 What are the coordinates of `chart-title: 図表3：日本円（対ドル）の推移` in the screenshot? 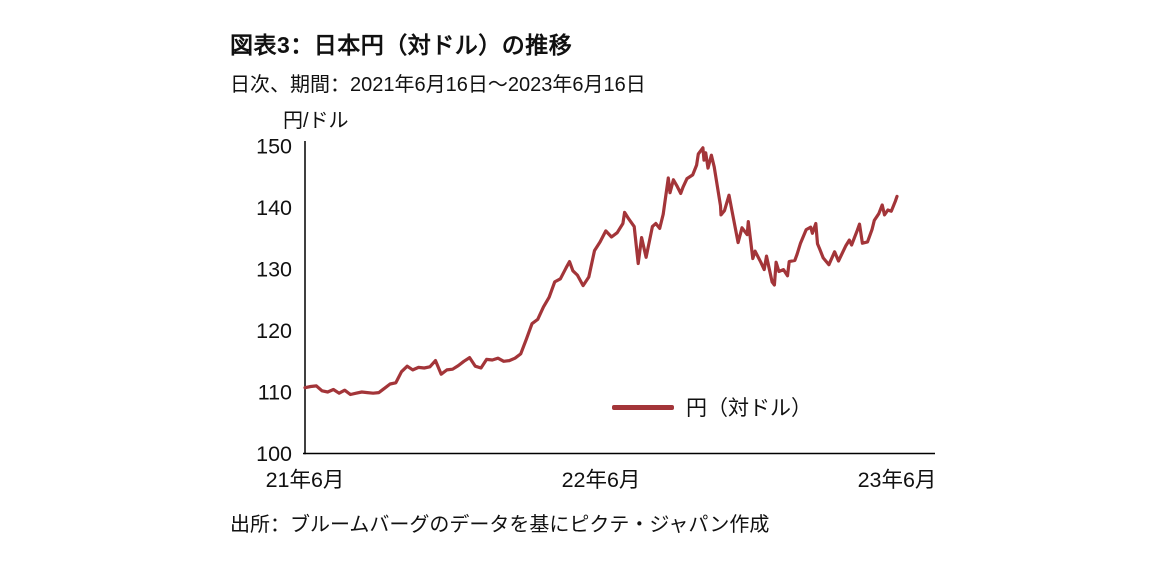 It's located at (401, 45).